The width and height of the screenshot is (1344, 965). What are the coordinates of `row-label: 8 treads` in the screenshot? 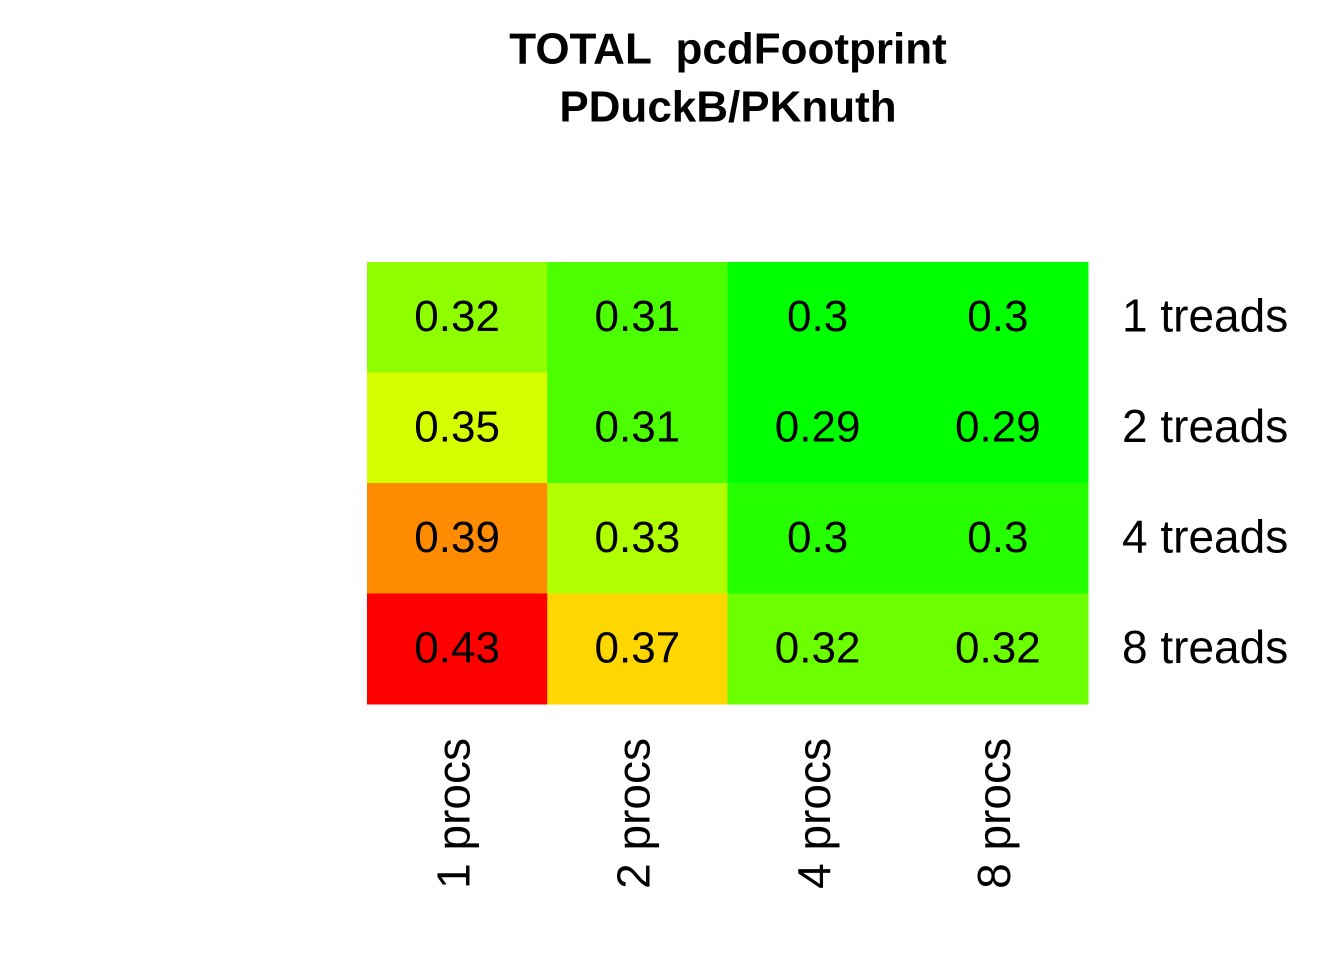 It's located at (1205, 647).